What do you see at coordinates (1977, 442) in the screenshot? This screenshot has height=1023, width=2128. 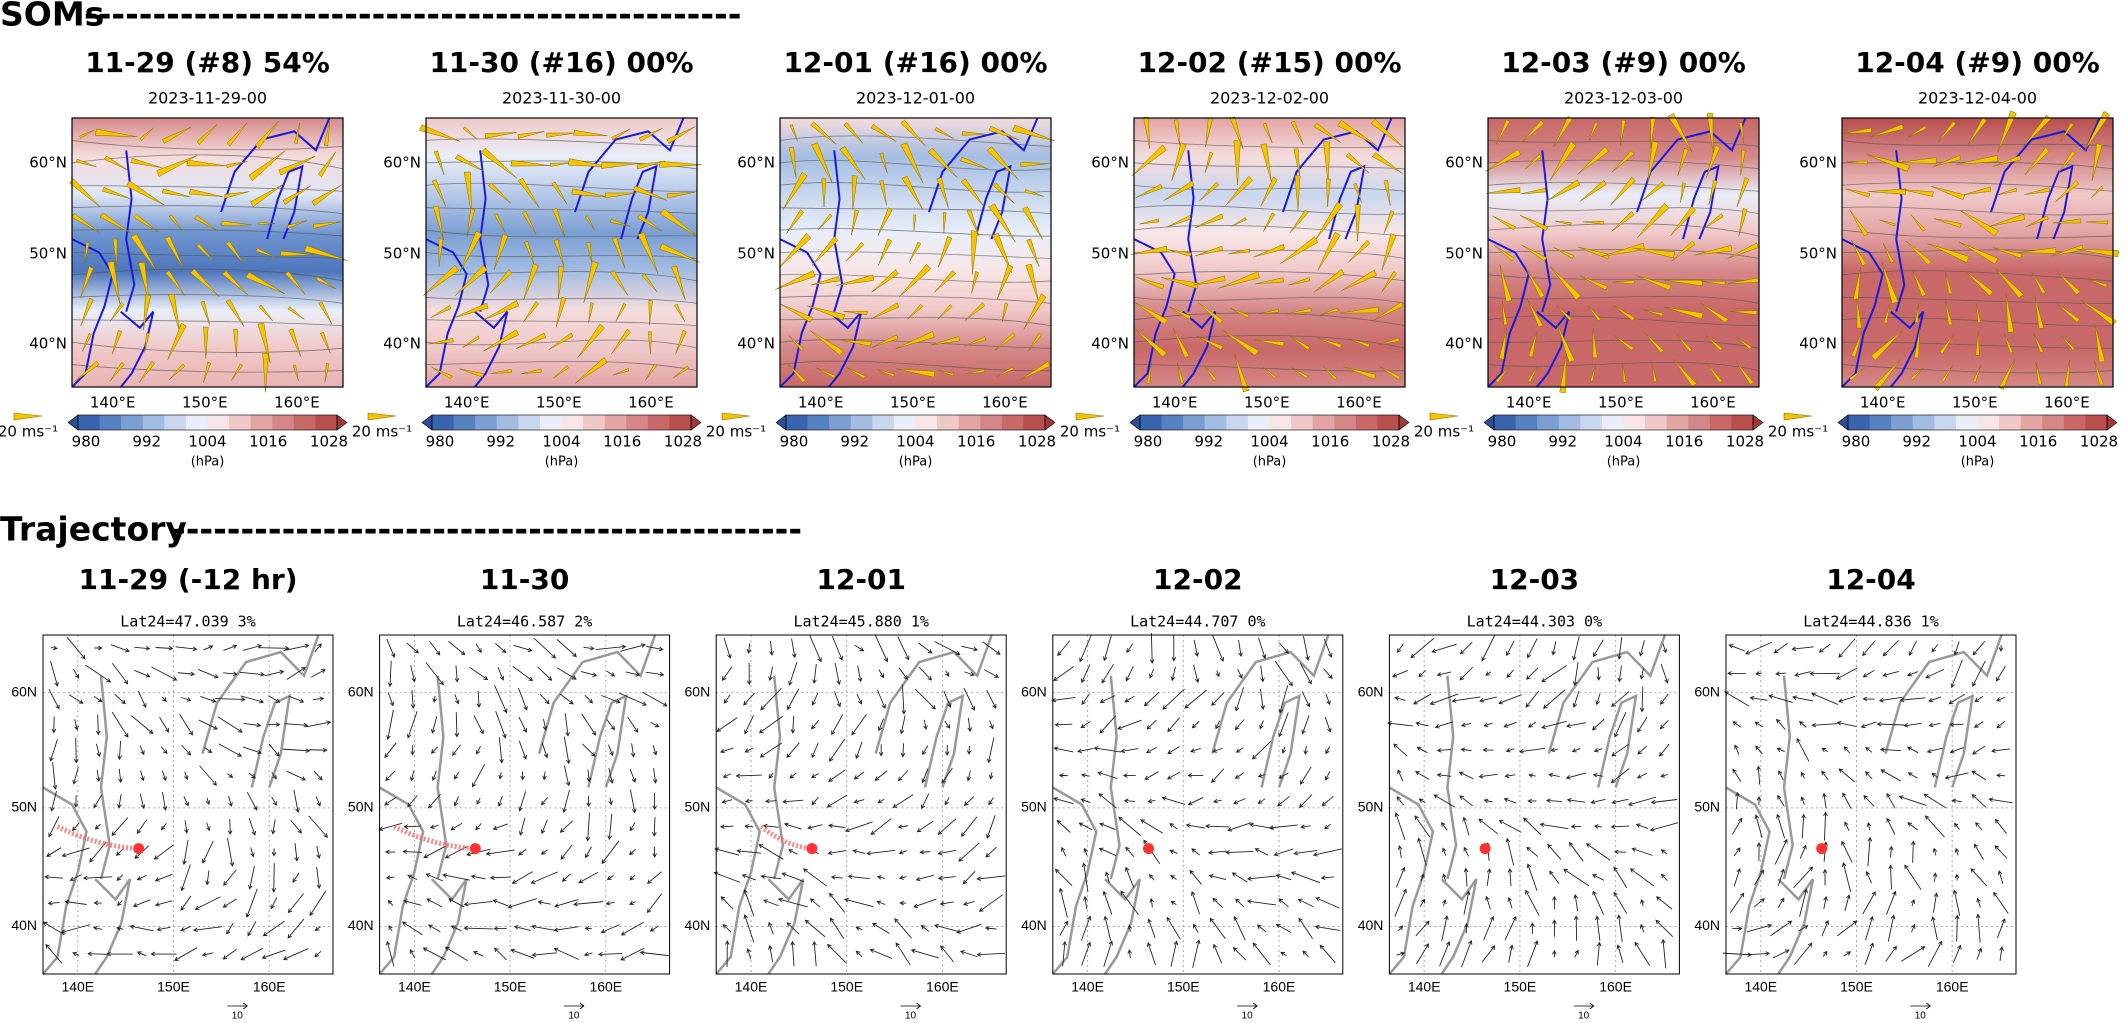 I see `colorbar-tick-label: 1004` at bounding box center [1977, 442].